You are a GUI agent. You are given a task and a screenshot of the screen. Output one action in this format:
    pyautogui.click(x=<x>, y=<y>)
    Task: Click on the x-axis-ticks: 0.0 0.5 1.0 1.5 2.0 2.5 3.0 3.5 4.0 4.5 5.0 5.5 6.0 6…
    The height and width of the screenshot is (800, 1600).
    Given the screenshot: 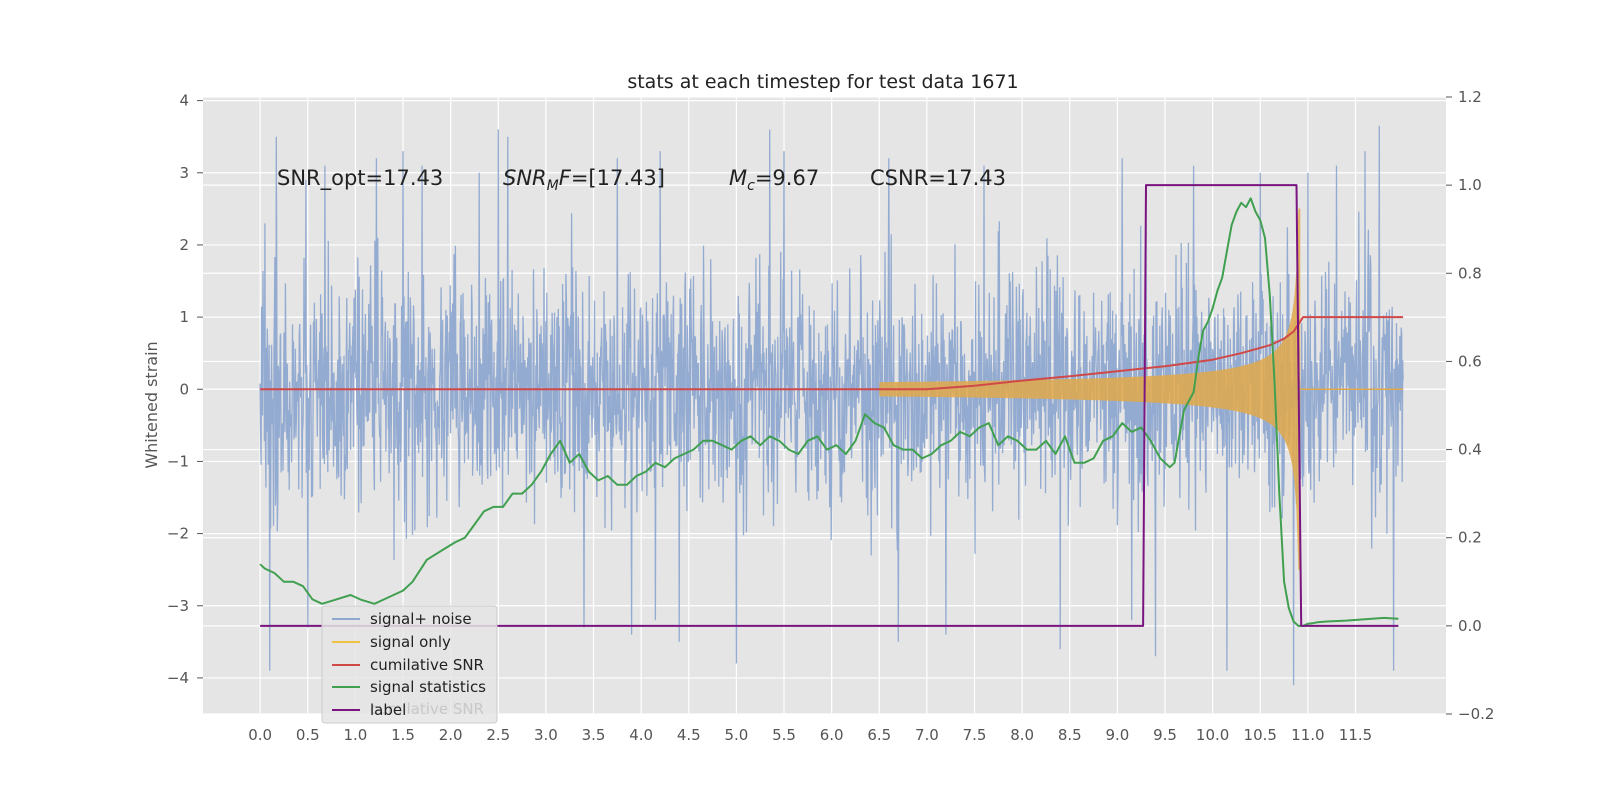 What is the action you would take?
    pyautogui.click(x=810, y=735)
    